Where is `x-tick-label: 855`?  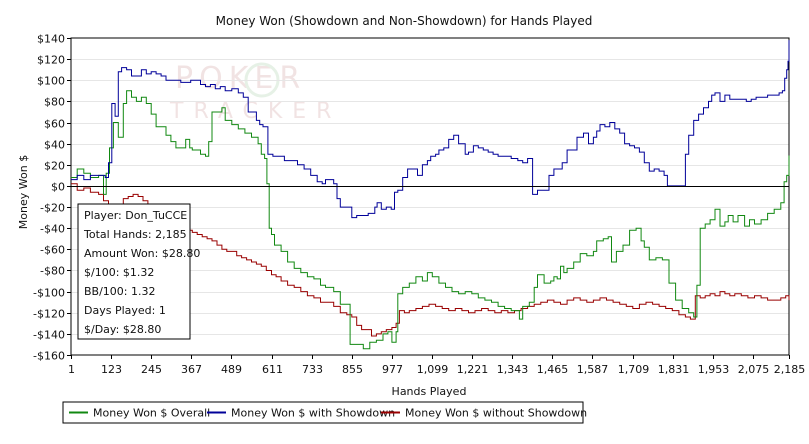
x-tick-label: 855 is located at coordinates (352, 369).